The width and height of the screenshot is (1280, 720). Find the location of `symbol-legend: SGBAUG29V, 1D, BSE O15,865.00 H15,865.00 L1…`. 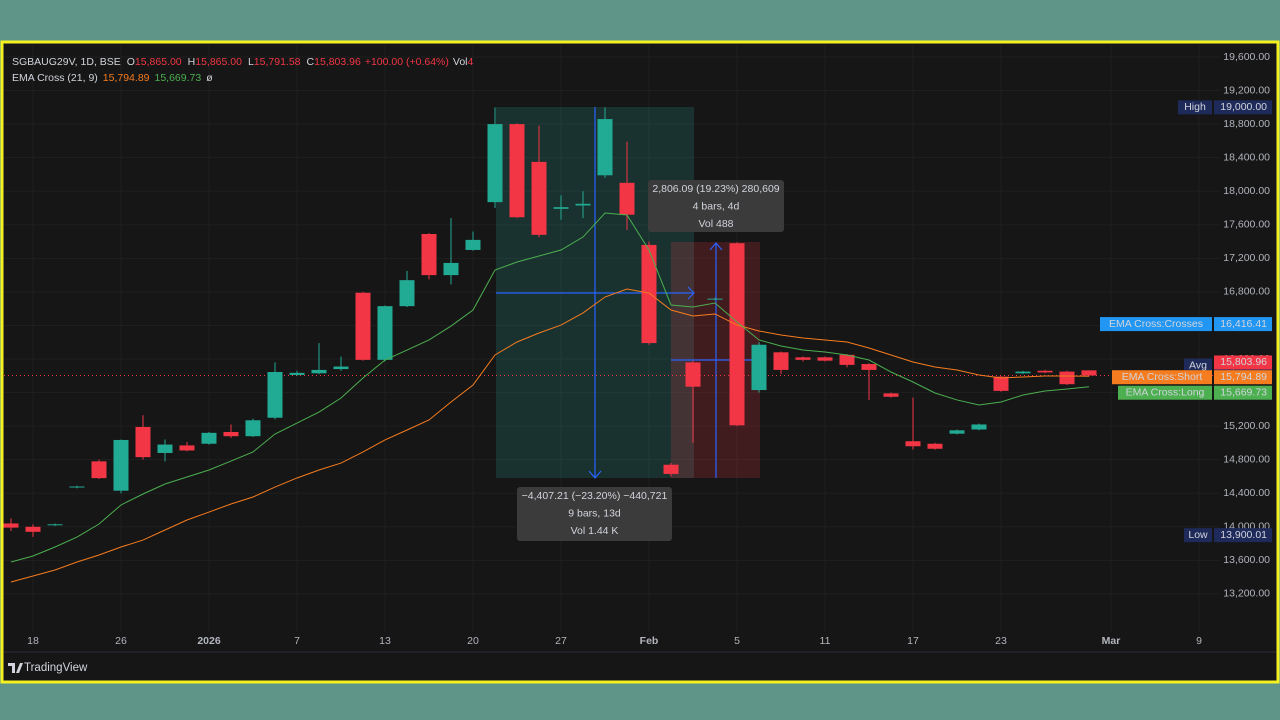

symbol-legend: SGBAUG29V, 1D, BSE O15,865.00 H15,865.00 L1… is located at coordinates (243, 62).